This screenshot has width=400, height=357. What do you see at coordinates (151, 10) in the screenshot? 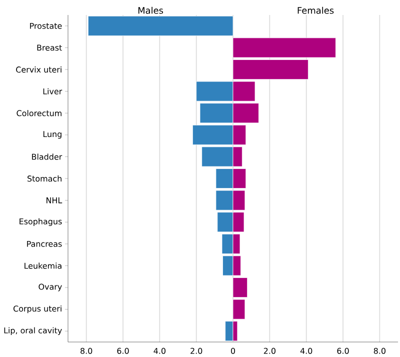
I see `series-label: Males` at bounding box center [151, 10].